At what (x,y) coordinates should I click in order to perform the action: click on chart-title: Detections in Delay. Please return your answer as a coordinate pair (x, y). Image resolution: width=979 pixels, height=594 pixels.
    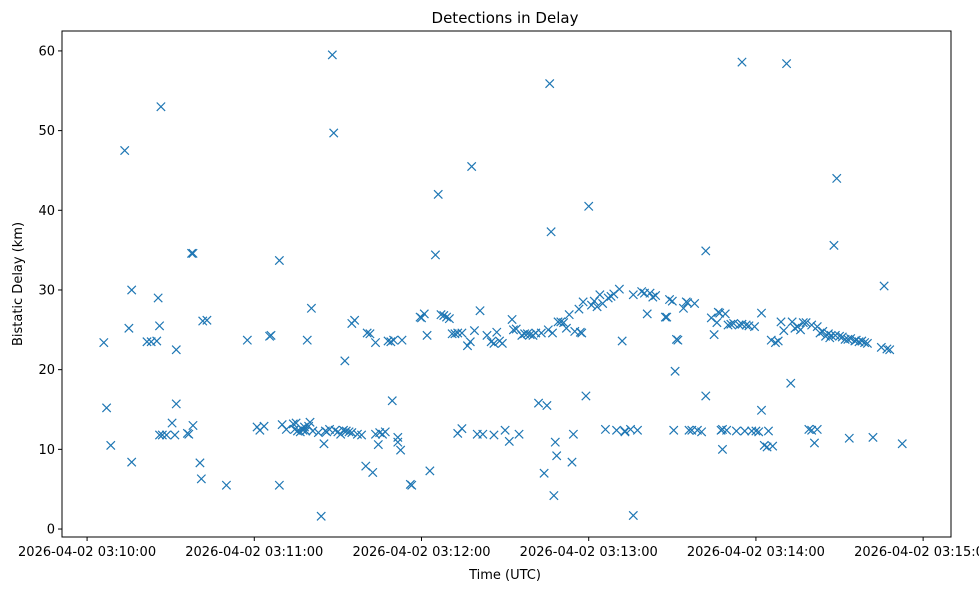
    Looking at the image, I should click on (505, 18).